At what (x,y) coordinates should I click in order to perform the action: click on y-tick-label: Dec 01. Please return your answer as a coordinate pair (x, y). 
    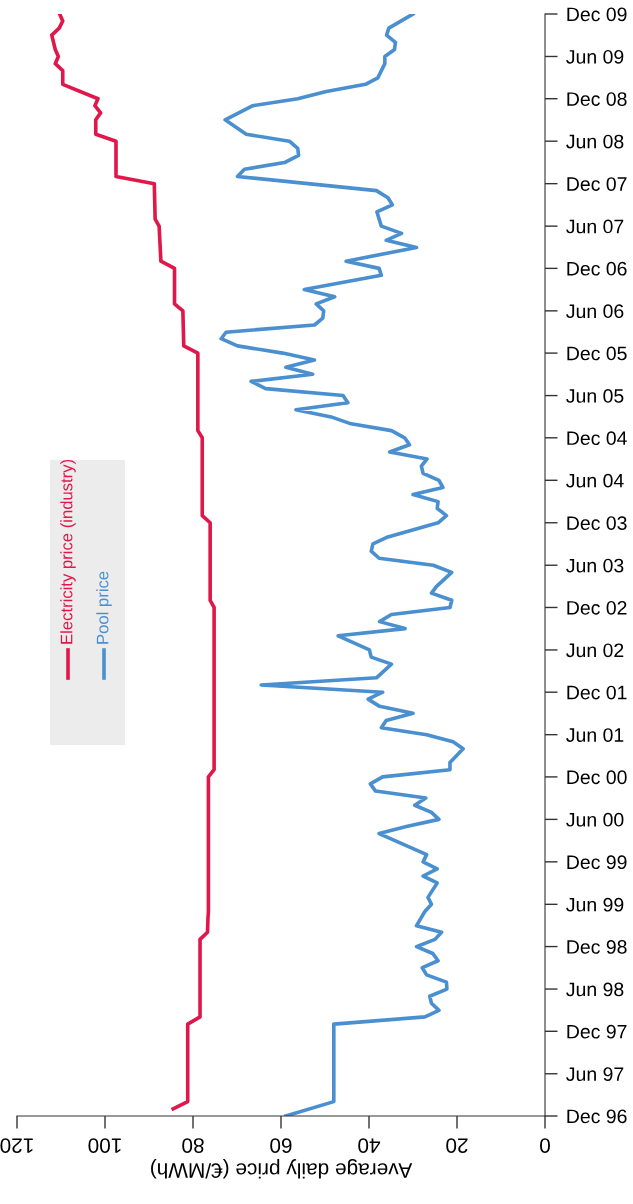
    Looking at the image, I should click on (597, 692).